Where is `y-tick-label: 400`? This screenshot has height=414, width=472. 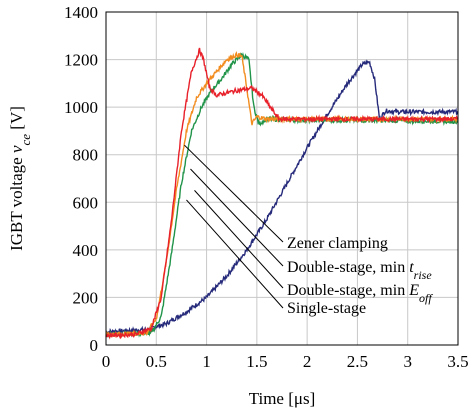
y-tick-label: 400 is located at coordinates (86, 250).